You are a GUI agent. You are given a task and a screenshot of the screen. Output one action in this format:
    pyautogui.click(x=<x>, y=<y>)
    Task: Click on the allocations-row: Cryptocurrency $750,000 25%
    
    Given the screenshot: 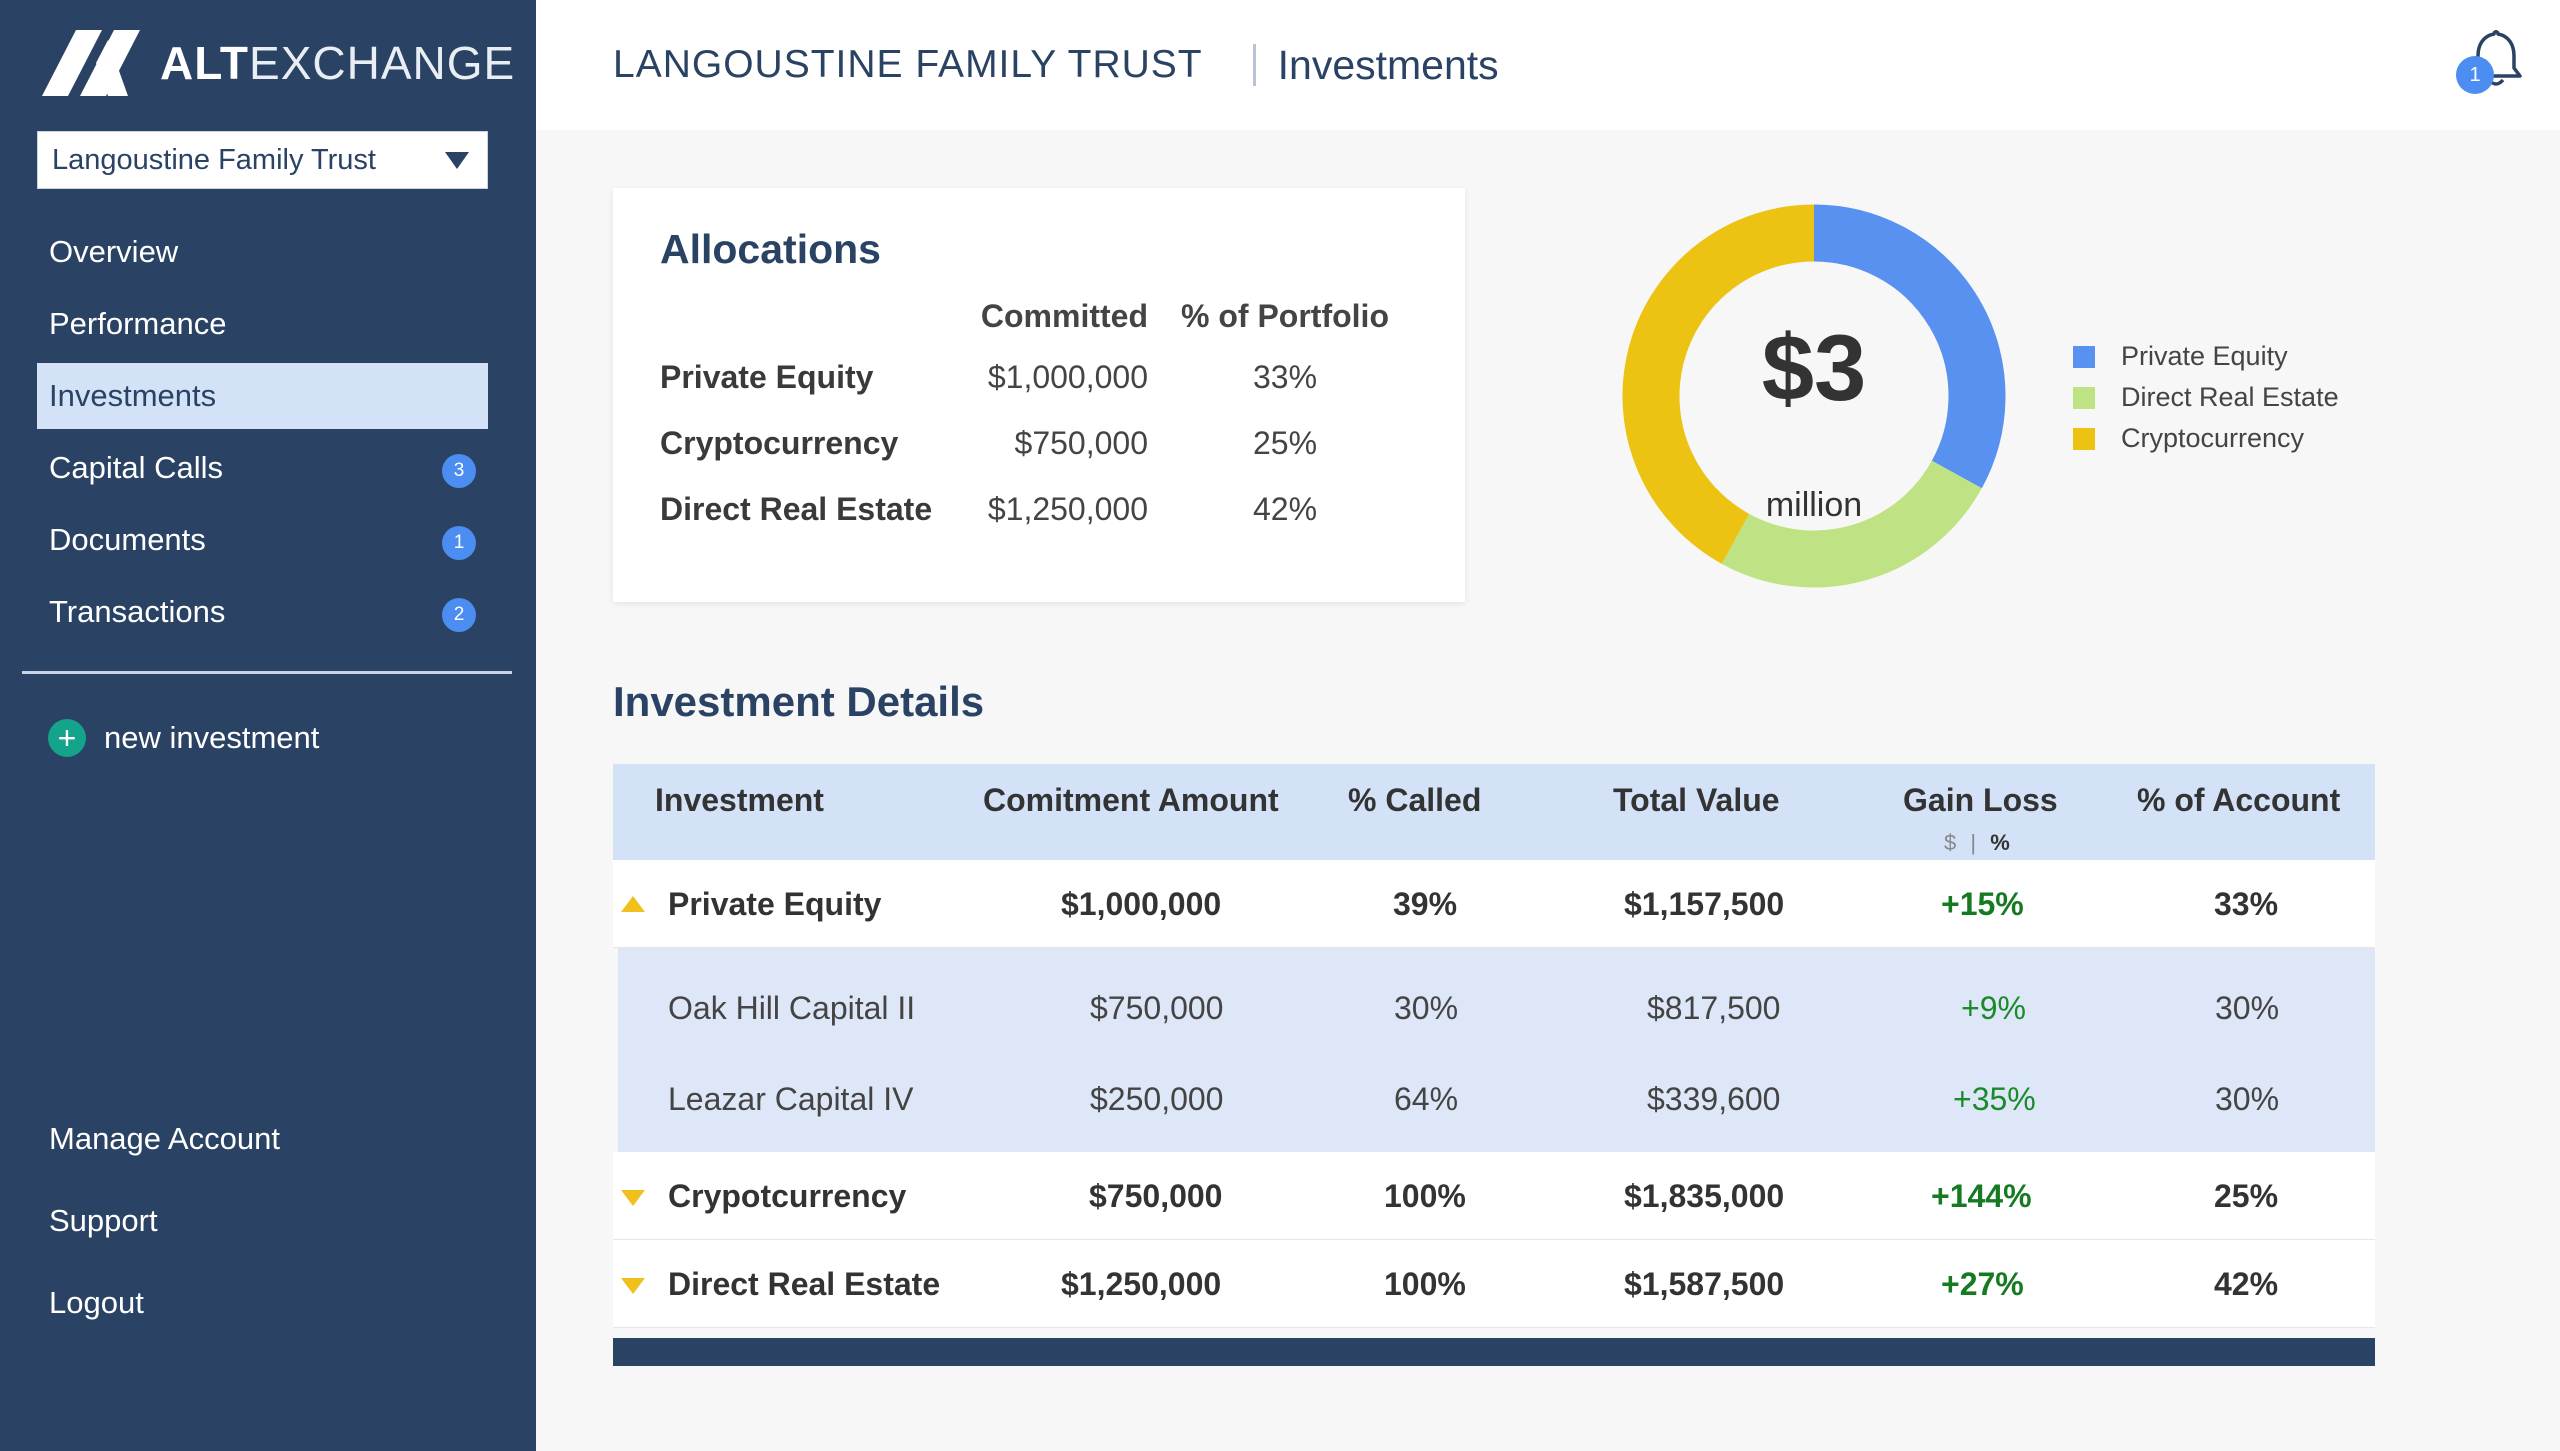 What is the action you would take?
    pyautogui.click(x=1036, y=443)
    